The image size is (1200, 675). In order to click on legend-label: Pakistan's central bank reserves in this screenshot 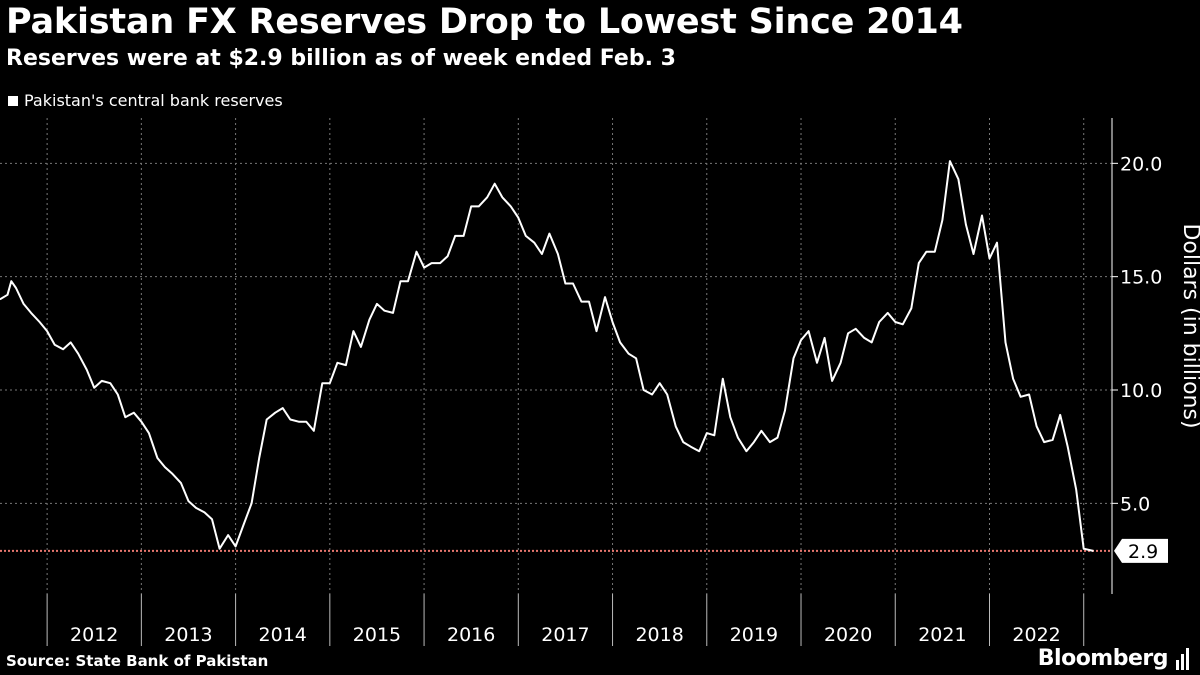, I will do `click(153, 100)`.